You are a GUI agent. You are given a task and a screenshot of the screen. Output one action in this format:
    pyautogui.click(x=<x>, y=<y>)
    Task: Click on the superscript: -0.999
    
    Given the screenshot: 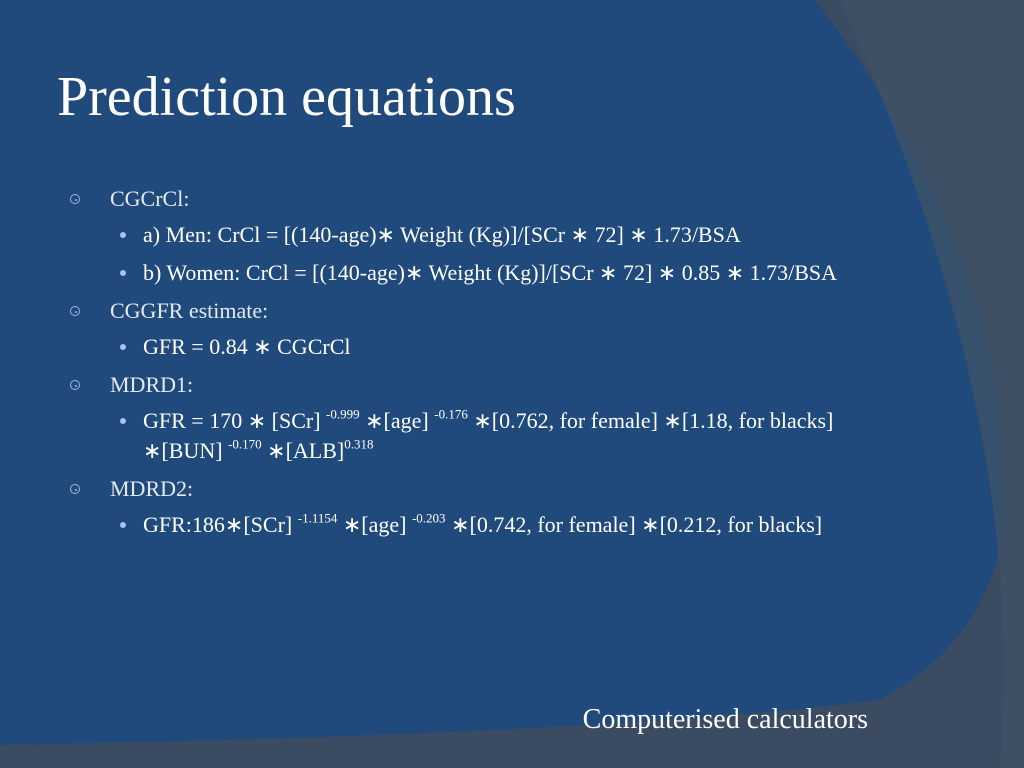 What is the action you would take?
    pyautogui.click(x=343, y=414)
    